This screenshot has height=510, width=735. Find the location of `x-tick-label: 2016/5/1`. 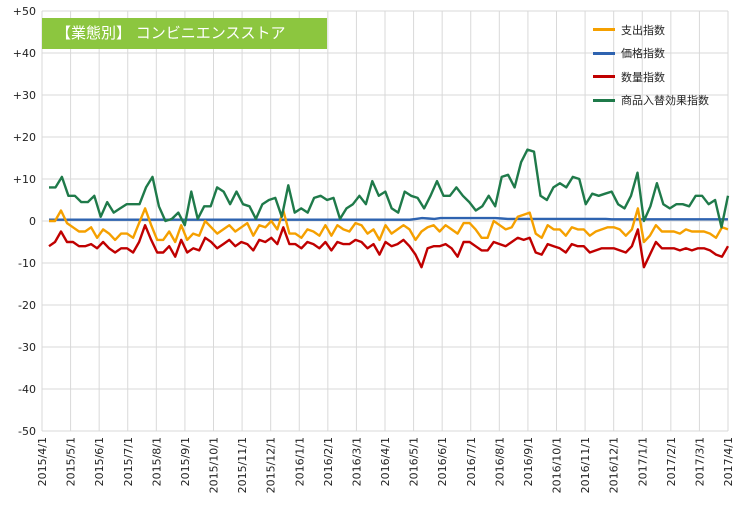

x-tick-label: 2016/5/1 is located at coordinates (414, 461).